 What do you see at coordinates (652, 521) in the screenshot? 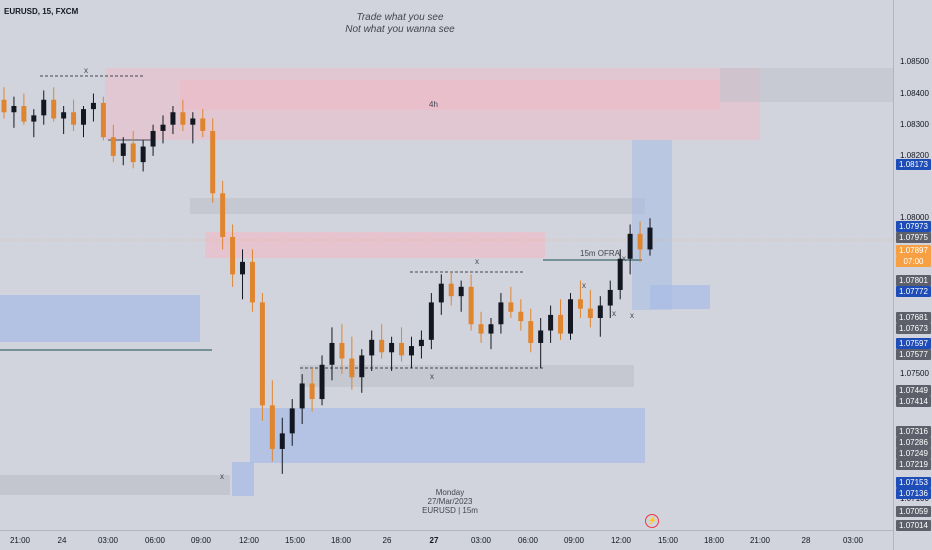
I see `lightning-icon: ⚡` at bounding box center [652, 521].